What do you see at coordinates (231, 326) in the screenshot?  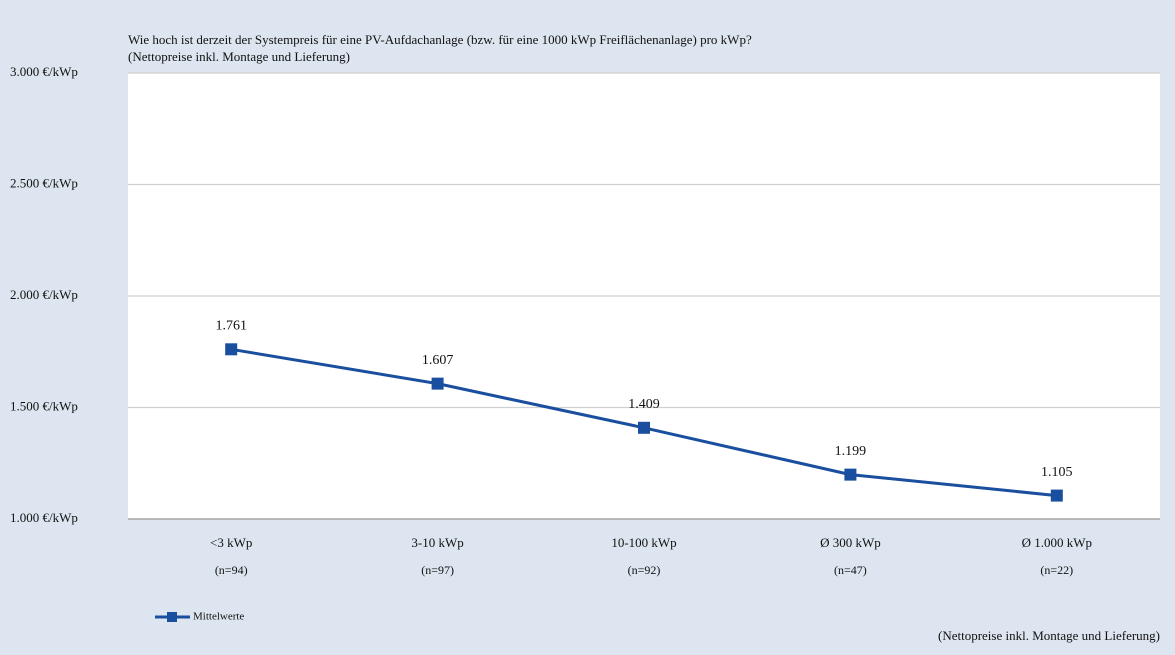 I see `value-label: 1.761` at bounding box center [231, 326].